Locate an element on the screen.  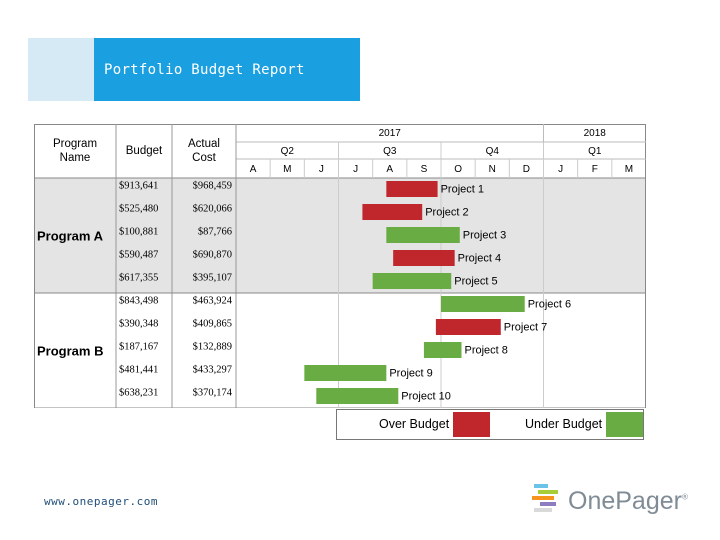
actual-cost-header: Cost is located at coordinates (204, 158).